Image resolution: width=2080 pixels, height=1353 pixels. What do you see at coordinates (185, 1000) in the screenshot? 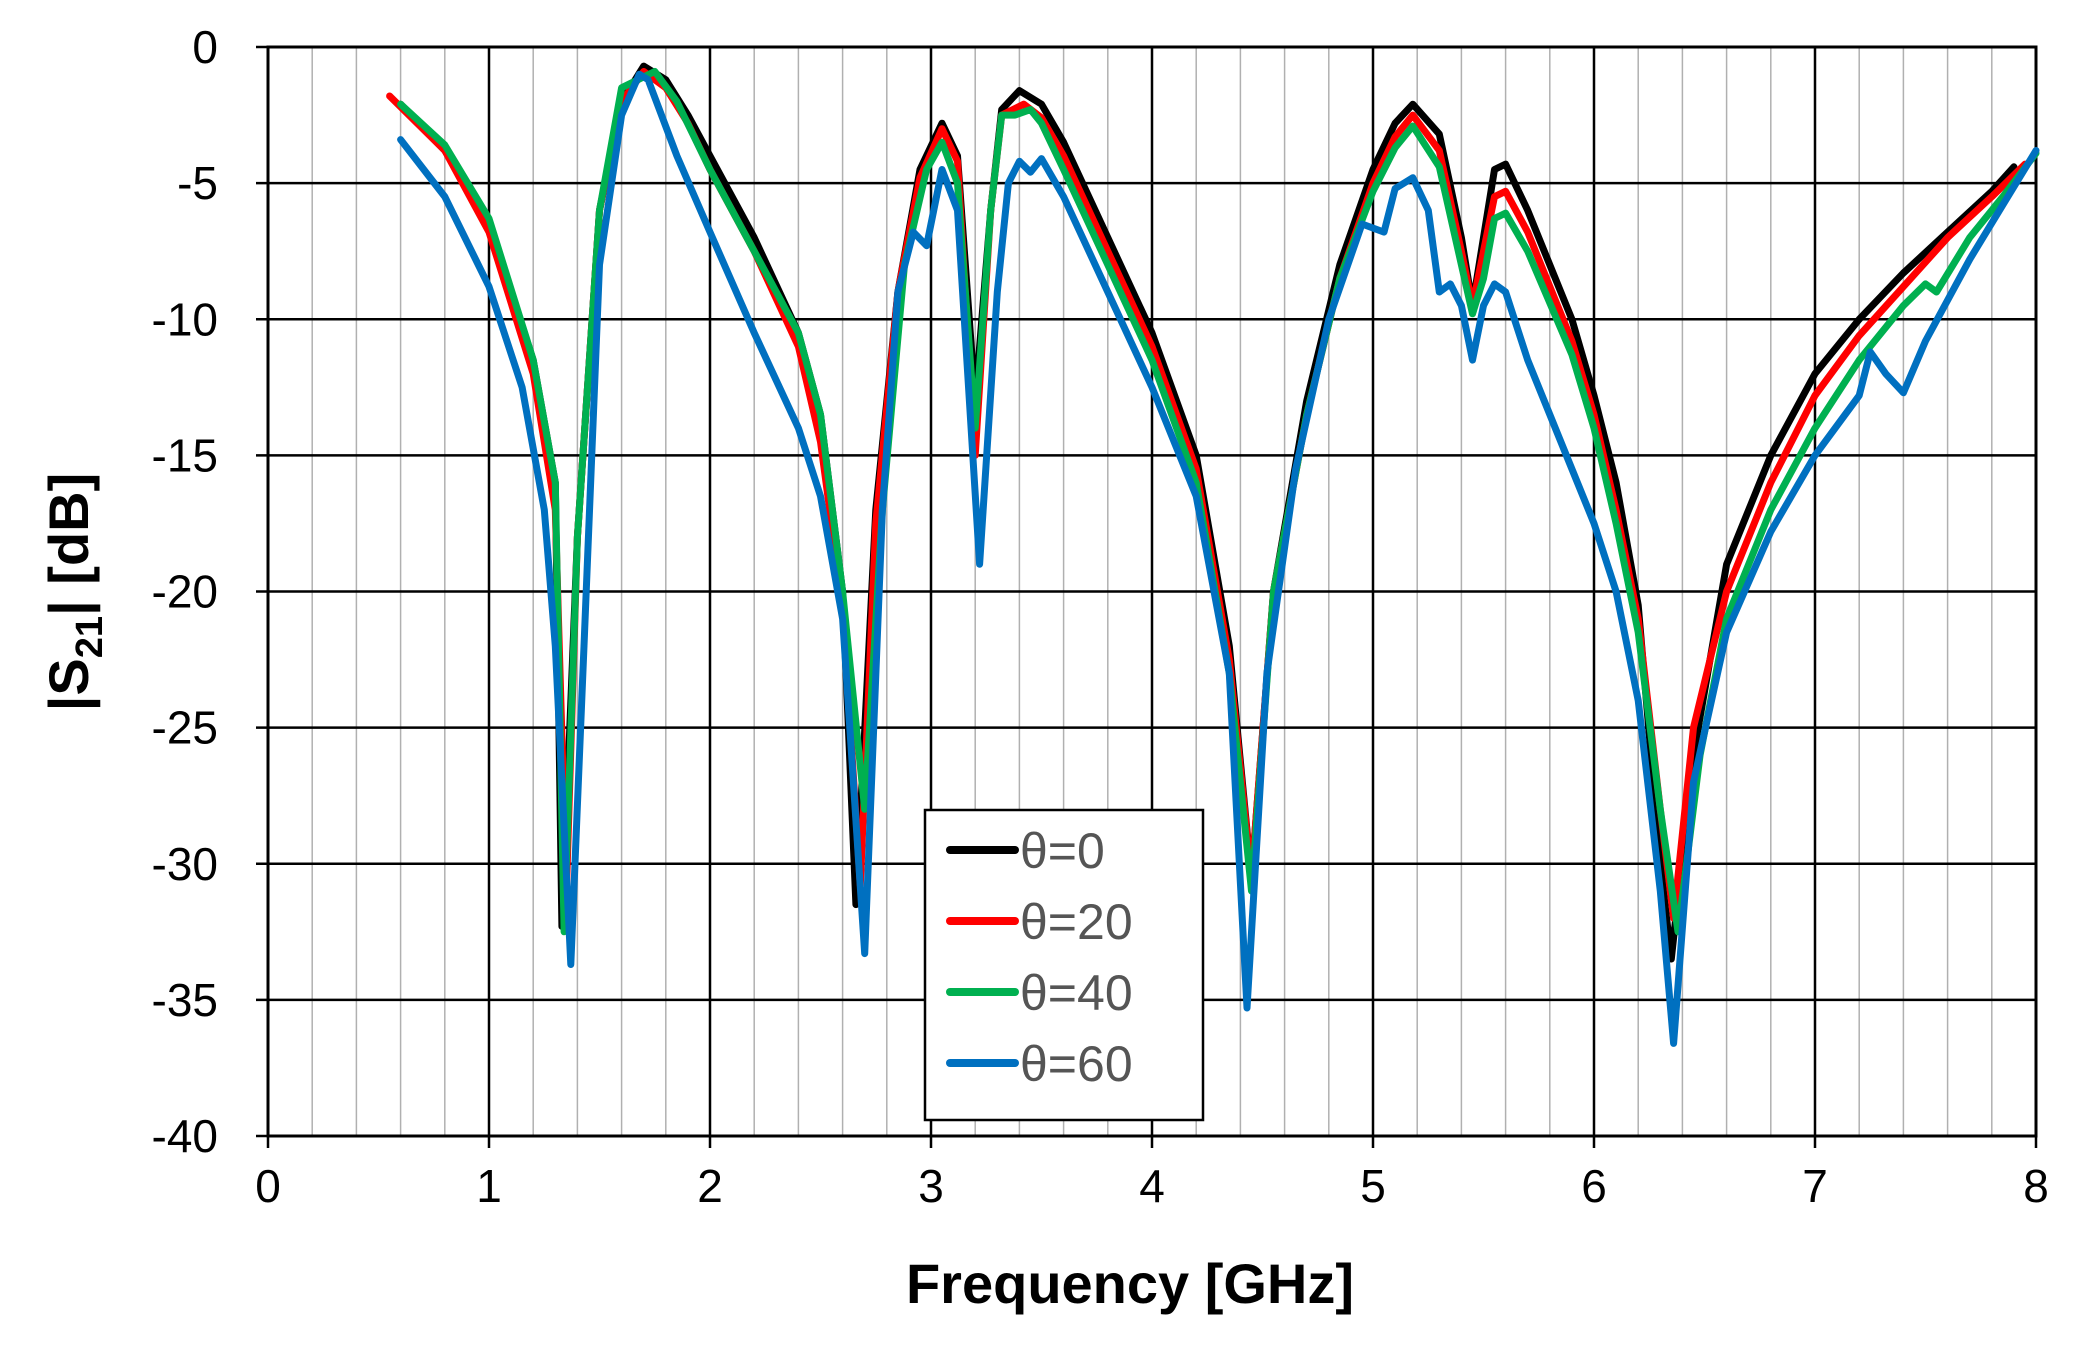
I see `y-tick-label: -35` at bounding box center [185, 1000].